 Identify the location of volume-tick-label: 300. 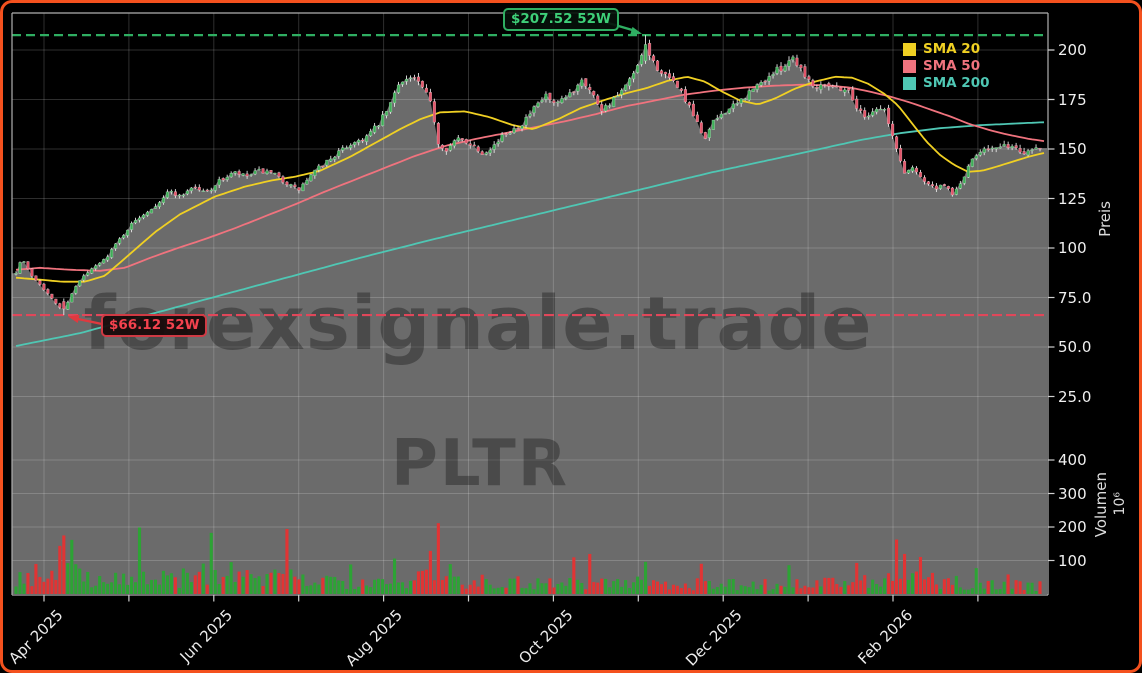
(1072, 493).